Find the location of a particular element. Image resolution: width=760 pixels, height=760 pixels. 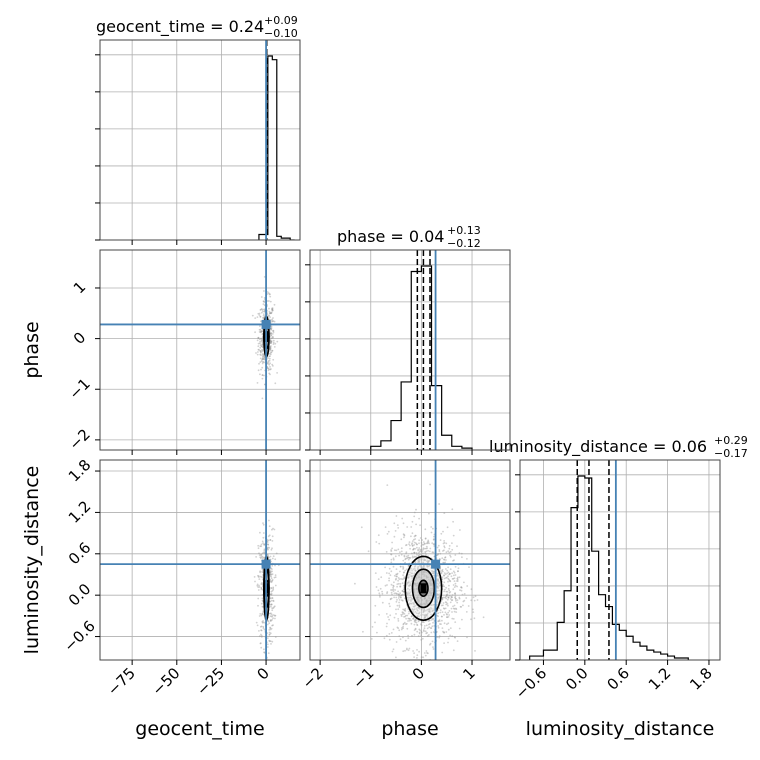

panel-luminosity_distance-geocent_time is located at coordinates (200, 560).